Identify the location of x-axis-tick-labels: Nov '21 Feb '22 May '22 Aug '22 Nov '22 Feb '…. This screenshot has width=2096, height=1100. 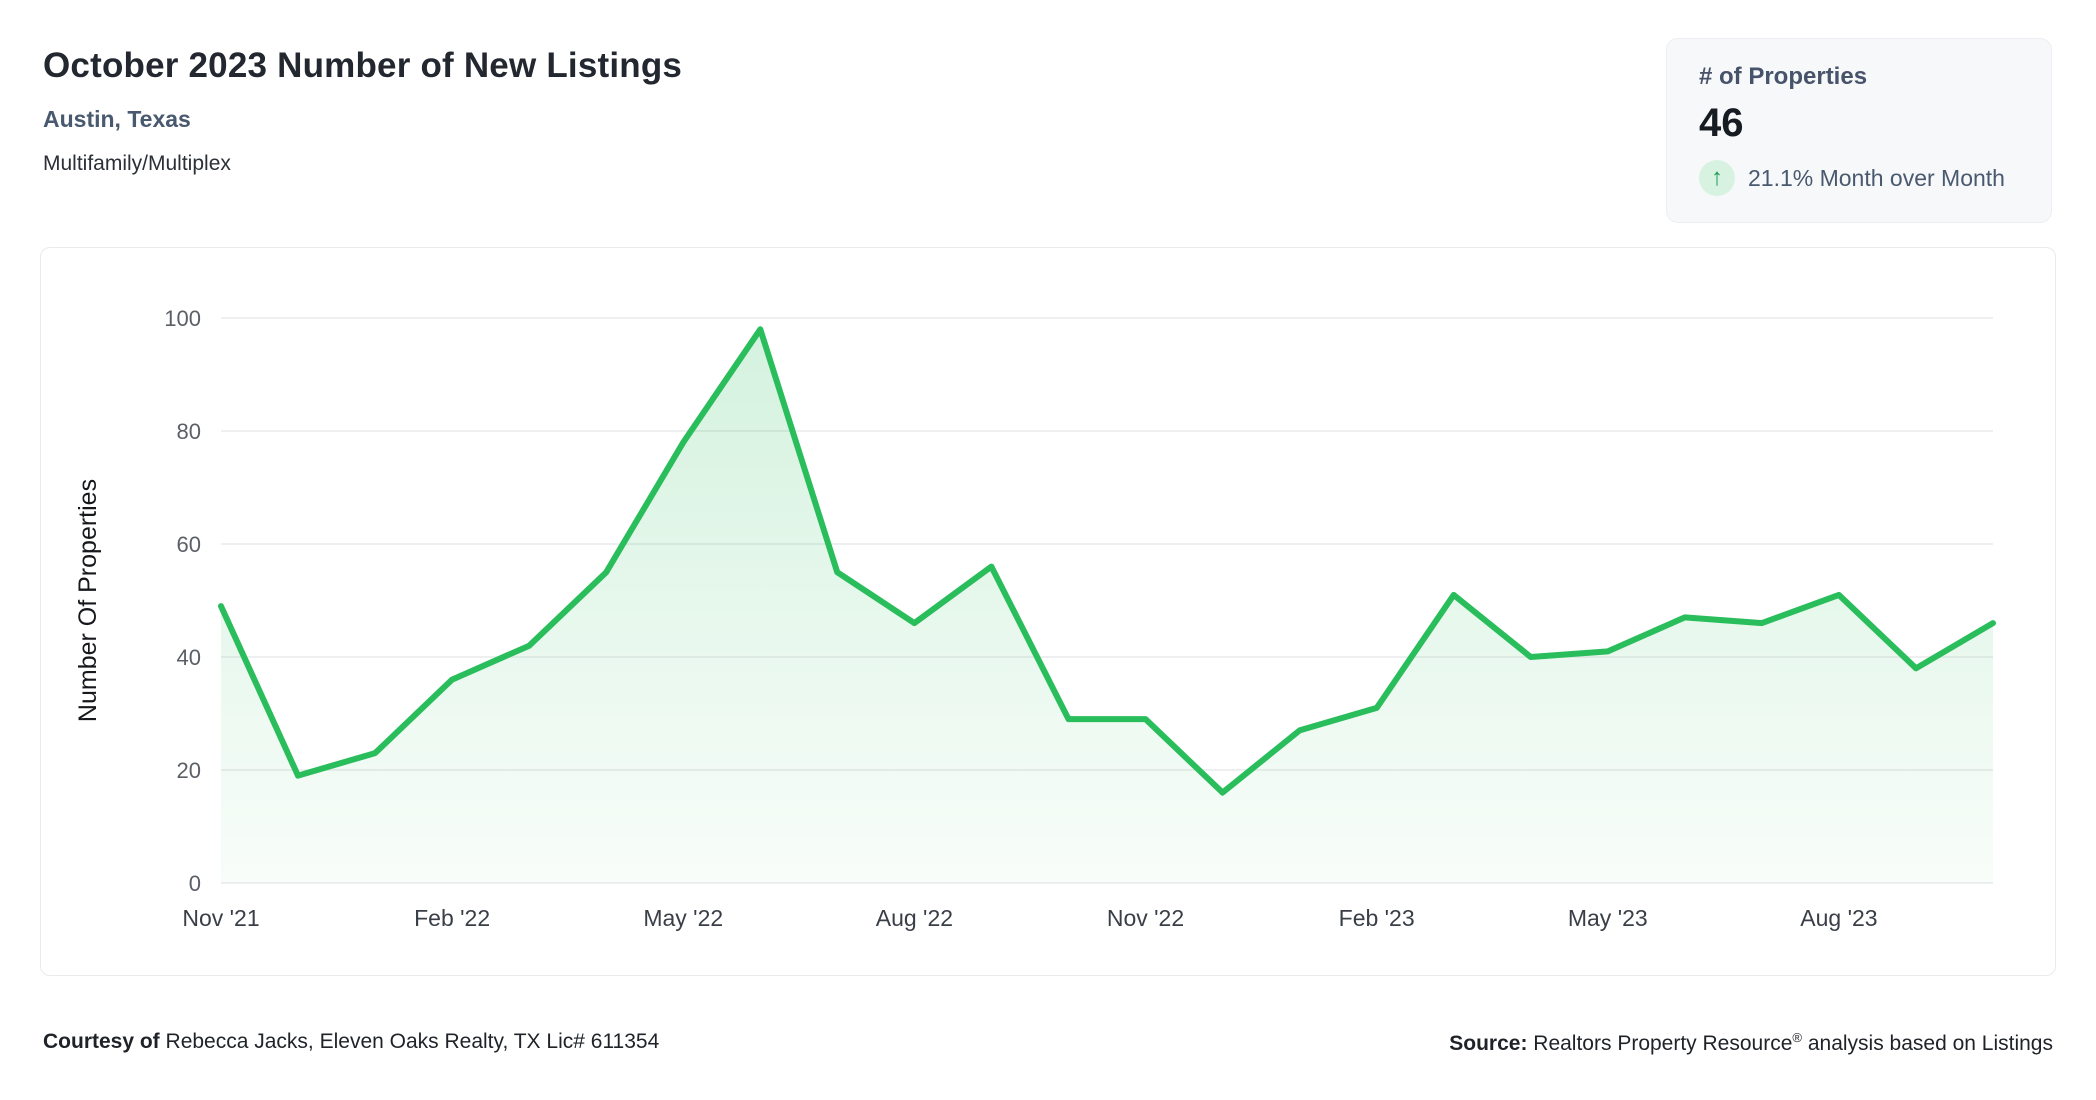
(1029, 918).